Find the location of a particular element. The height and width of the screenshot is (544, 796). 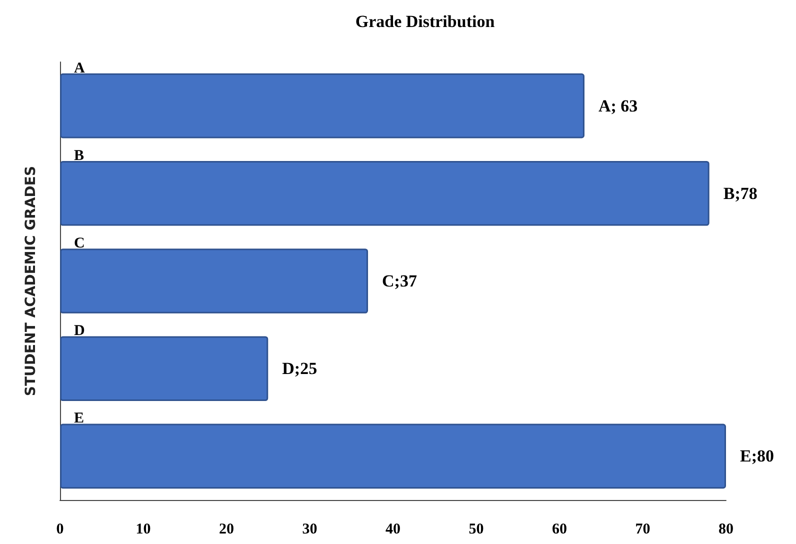

y-tick-label: A is located at coordinates (79, 68).